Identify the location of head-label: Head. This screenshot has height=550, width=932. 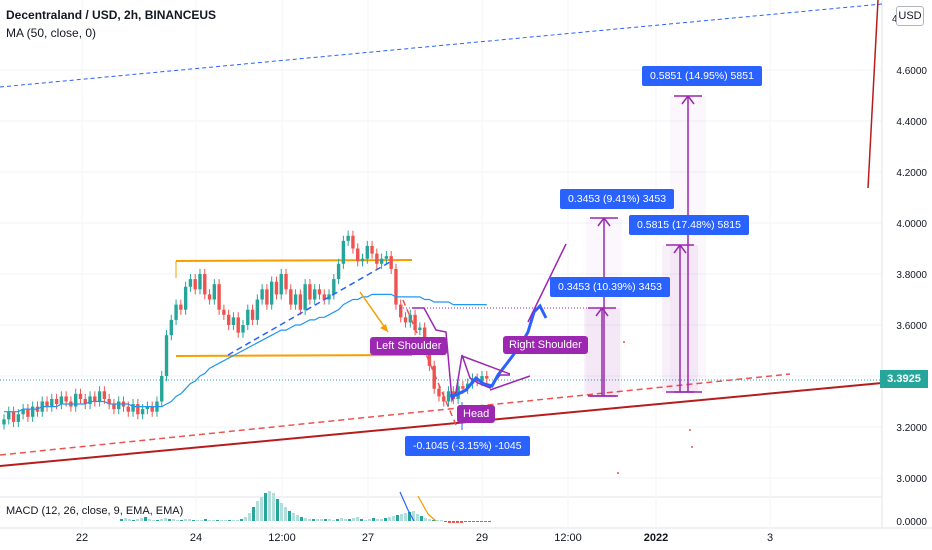
(476, 414).